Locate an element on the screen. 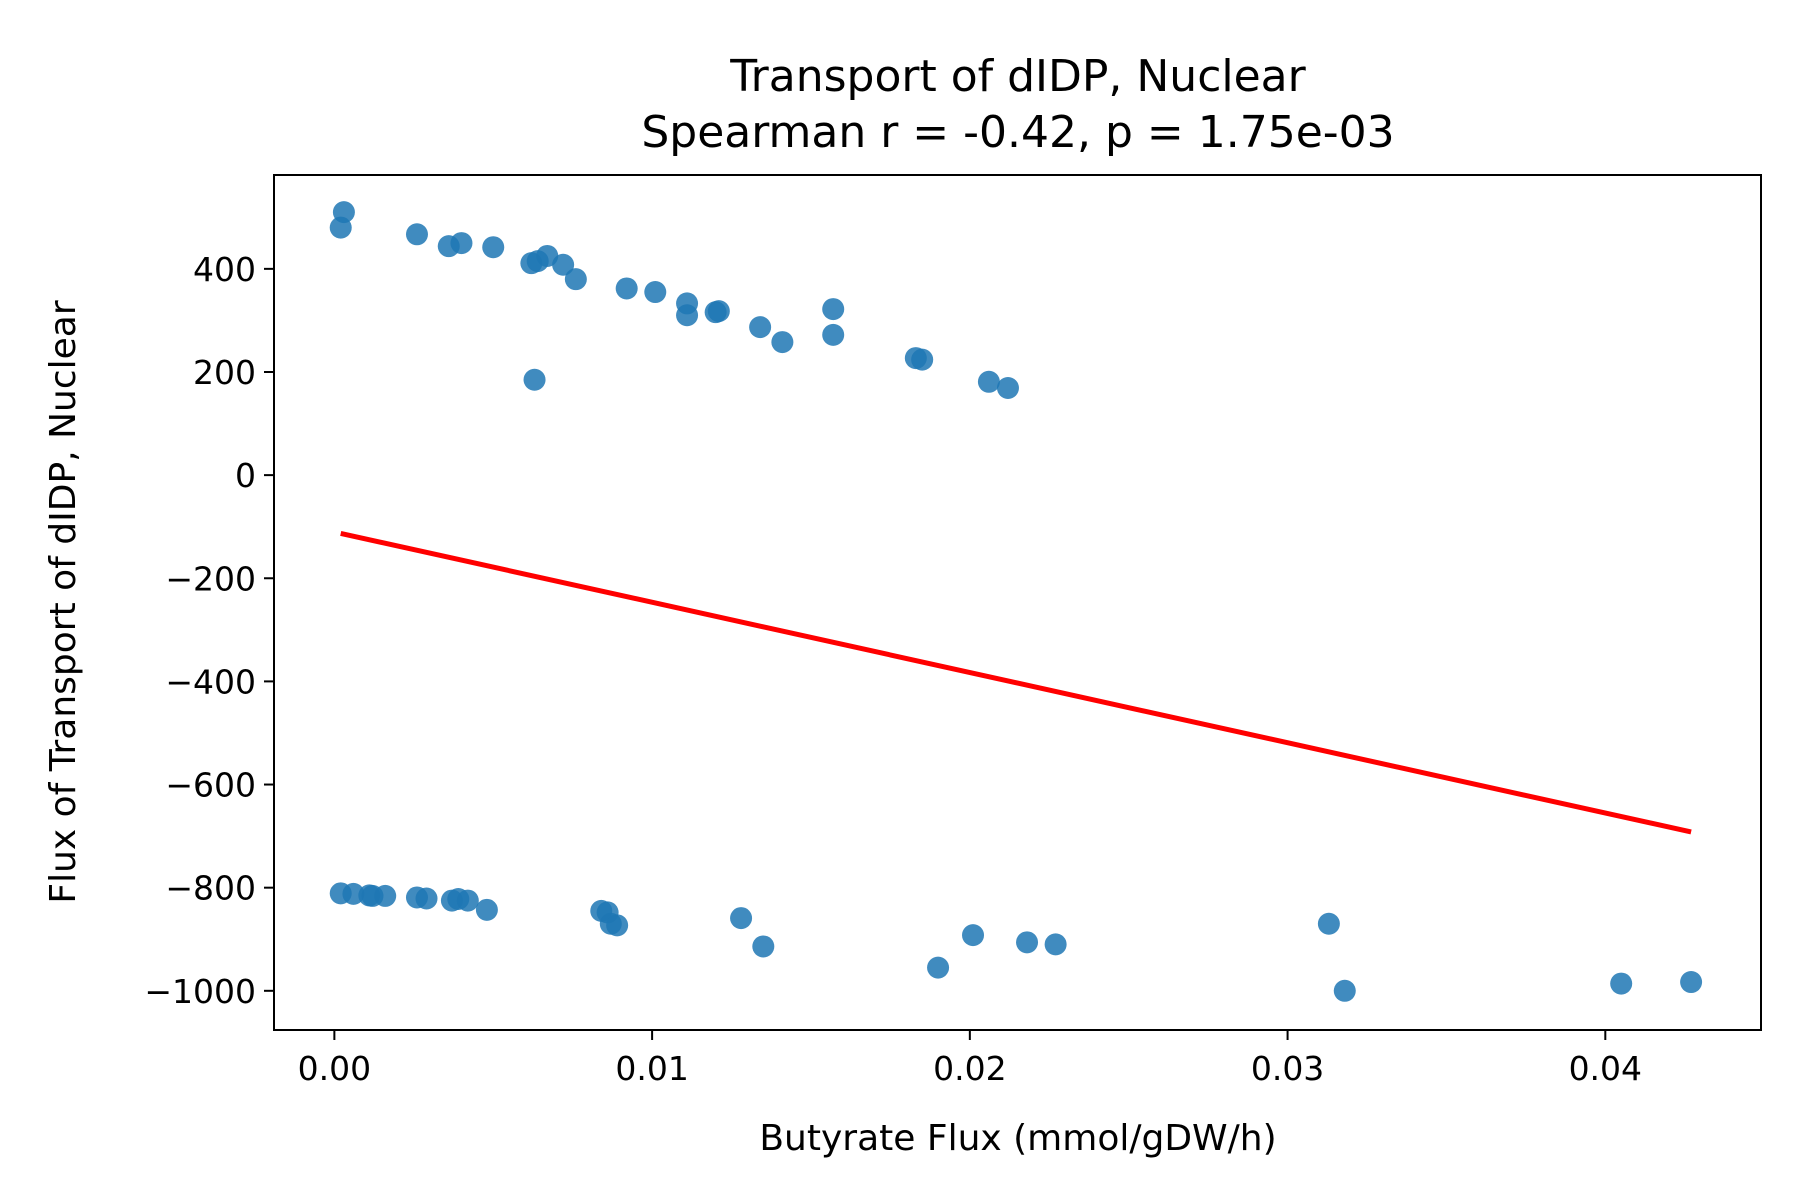  x-axis-label: Butyrate Flux (mmol/gDW/h) is located at coordinates (1017, 1138).